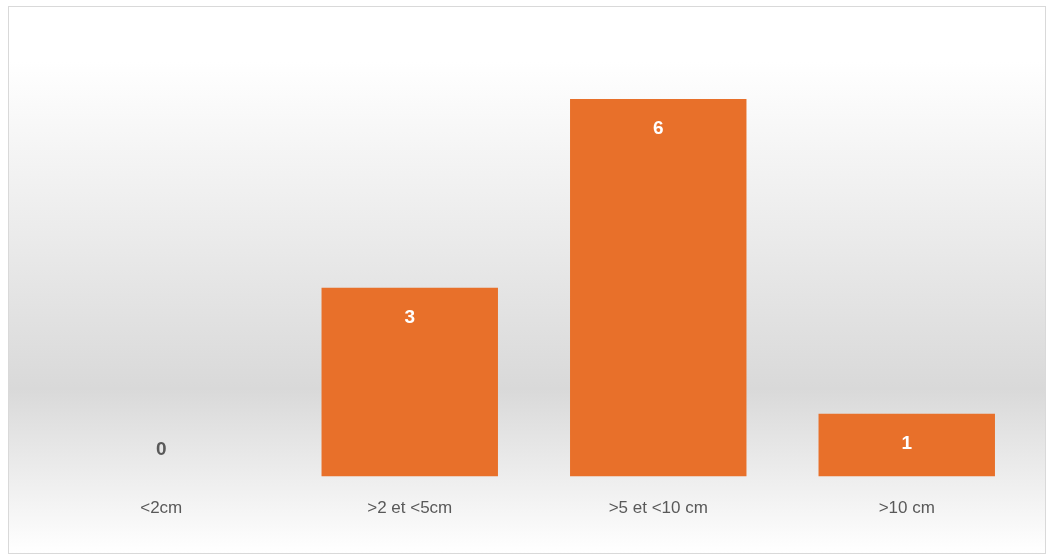 The width and height of the screenshot is (1051, 558). Describe the element at coordinates (161, 448) in the screenshot. I see `data-label: 0` at that location.